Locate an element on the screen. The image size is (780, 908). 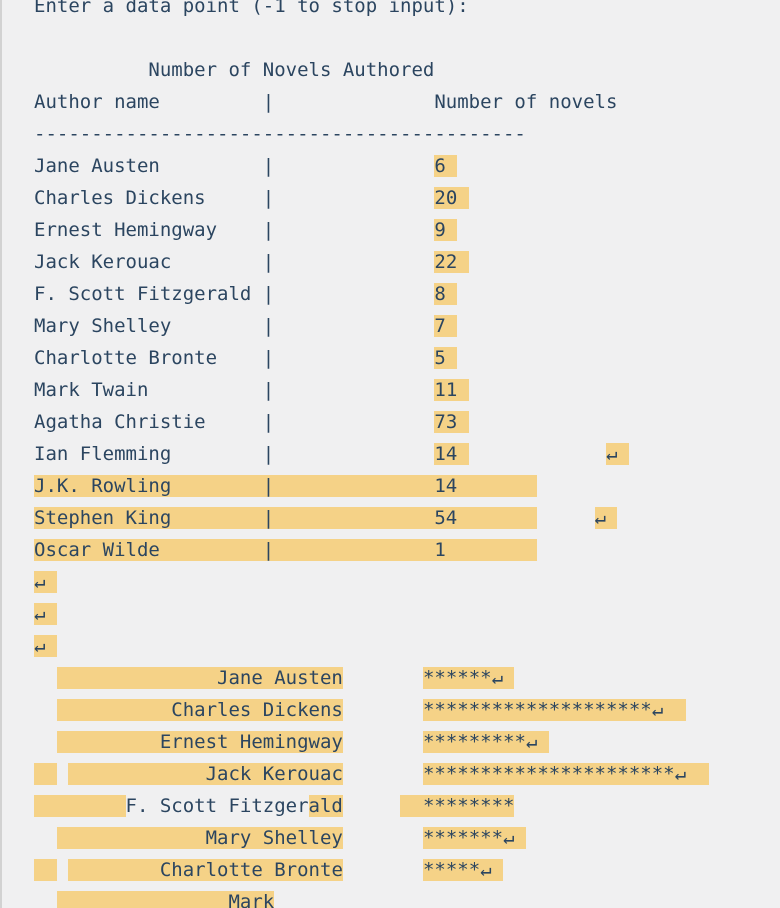
terminal-line: Charles Dickens ********************↵ is located at coordinates (407, 710).